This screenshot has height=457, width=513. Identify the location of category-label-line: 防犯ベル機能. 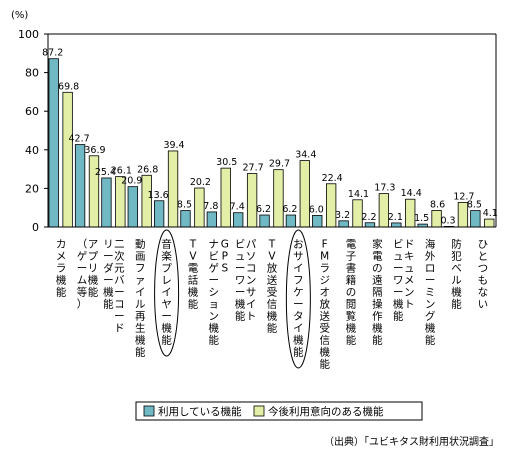
(456, 274).